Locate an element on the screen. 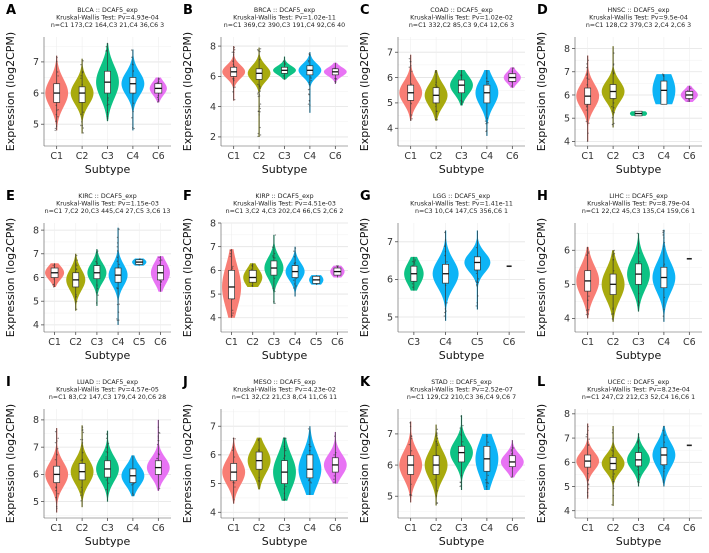 This screenshot has height=553, width=709. panel-letter: B is located at coordinates (188, 10).